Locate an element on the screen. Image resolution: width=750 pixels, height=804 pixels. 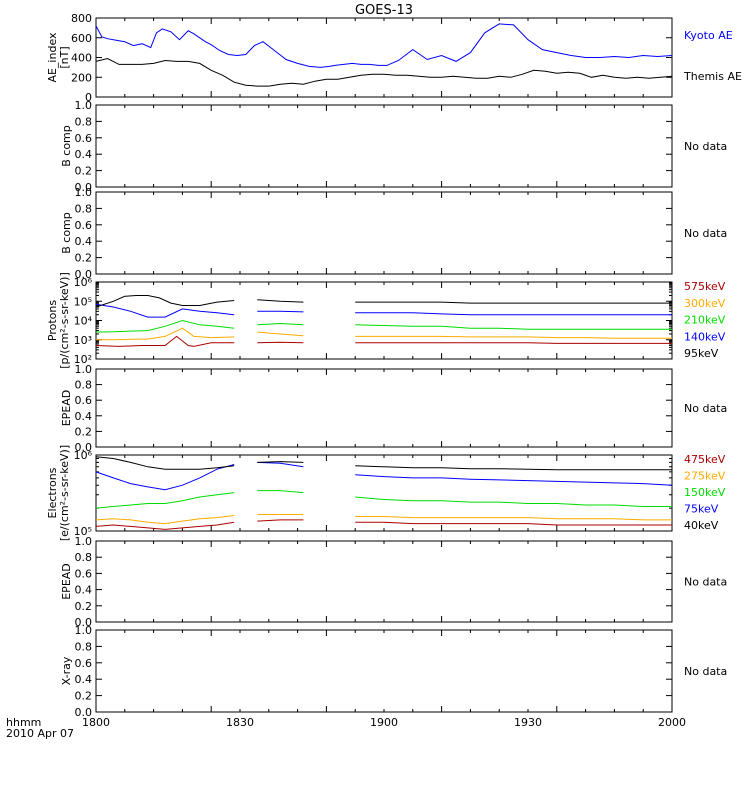
x-tick-label: 1800 is located at coordinates (96, 722).